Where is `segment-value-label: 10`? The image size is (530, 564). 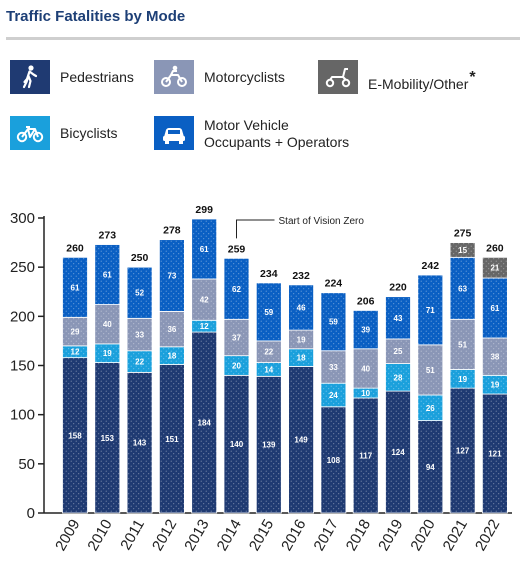
segment-value-label: 10 is located at coordinates (365, 393).